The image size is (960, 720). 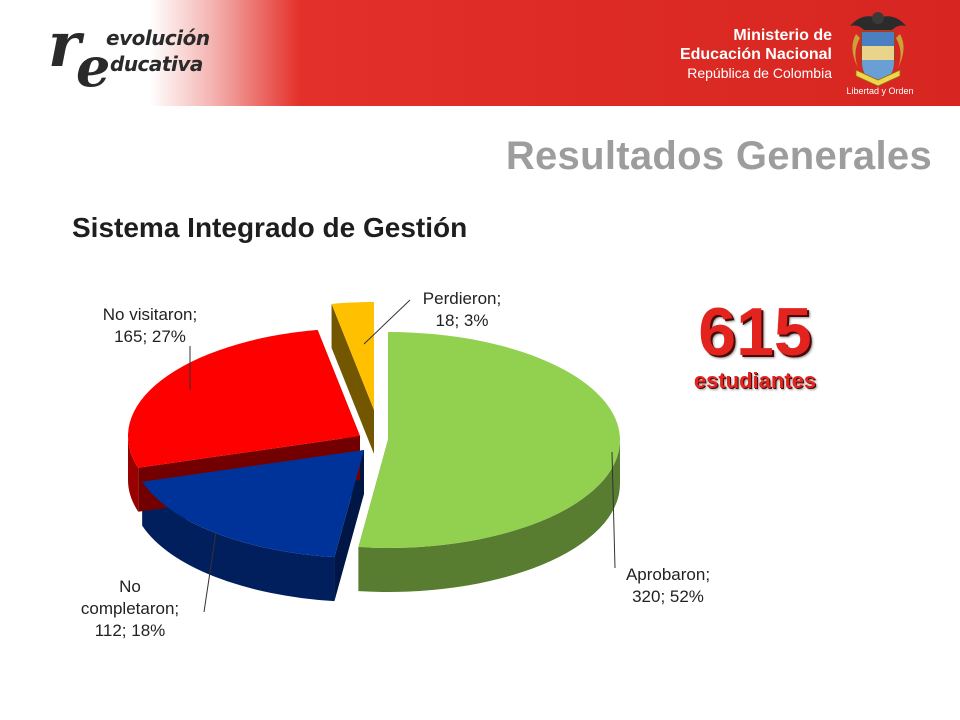 What do you see at coordinates (64, 44) in the screenshot?
I see `logo-letter-r: r` at bounding box center [64, 44].